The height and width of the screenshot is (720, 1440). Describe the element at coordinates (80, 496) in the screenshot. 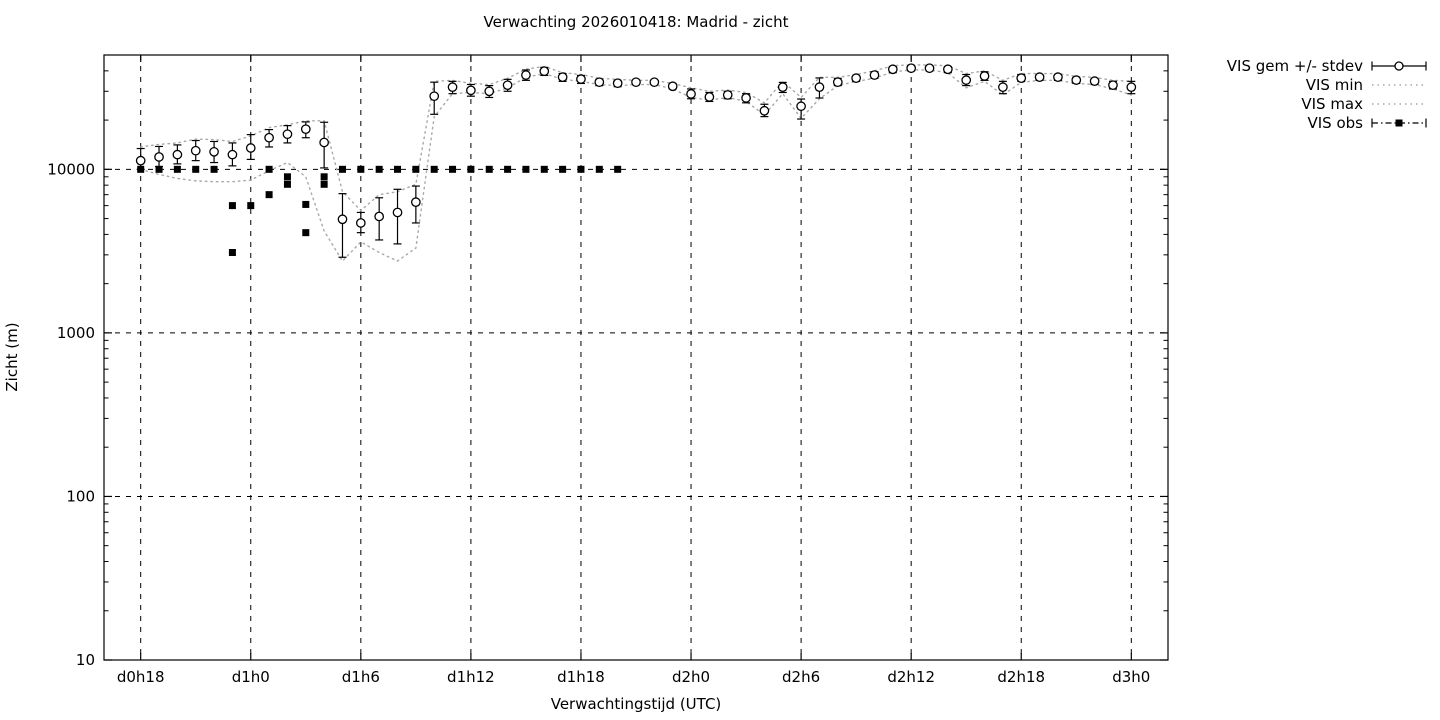

I see `svg-text: 100` at that location.